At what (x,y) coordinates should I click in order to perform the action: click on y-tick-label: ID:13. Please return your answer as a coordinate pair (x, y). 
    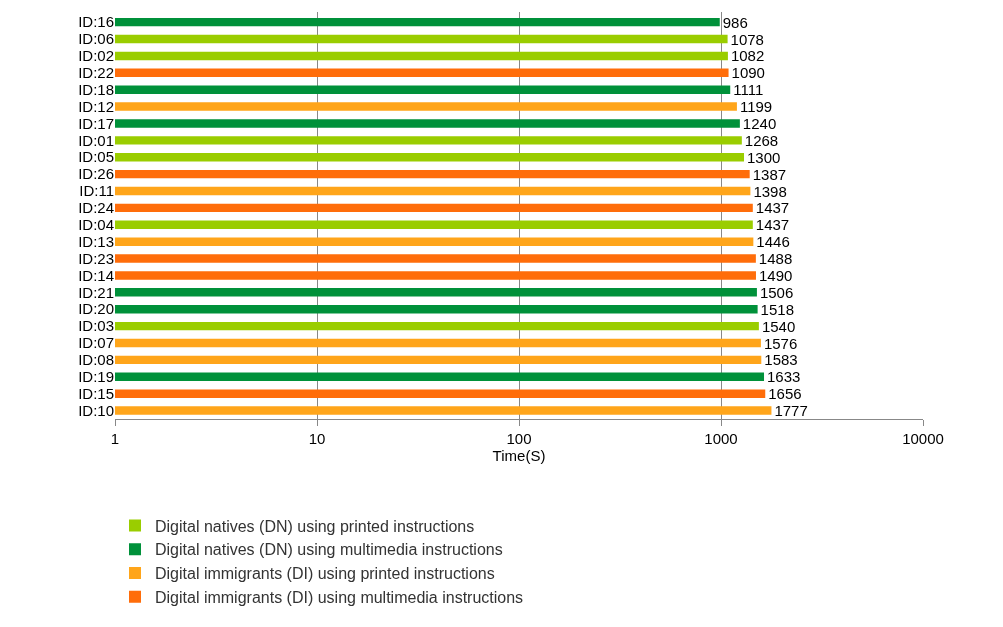
    Looking at the image, I should click on (96, 241).